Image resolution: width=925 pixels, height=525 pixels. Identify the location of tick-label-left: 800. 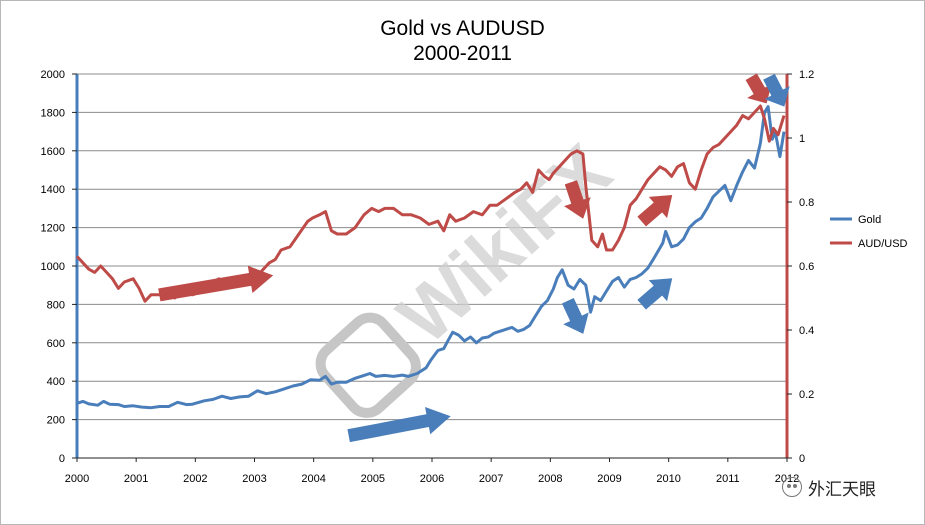
(56, 305).